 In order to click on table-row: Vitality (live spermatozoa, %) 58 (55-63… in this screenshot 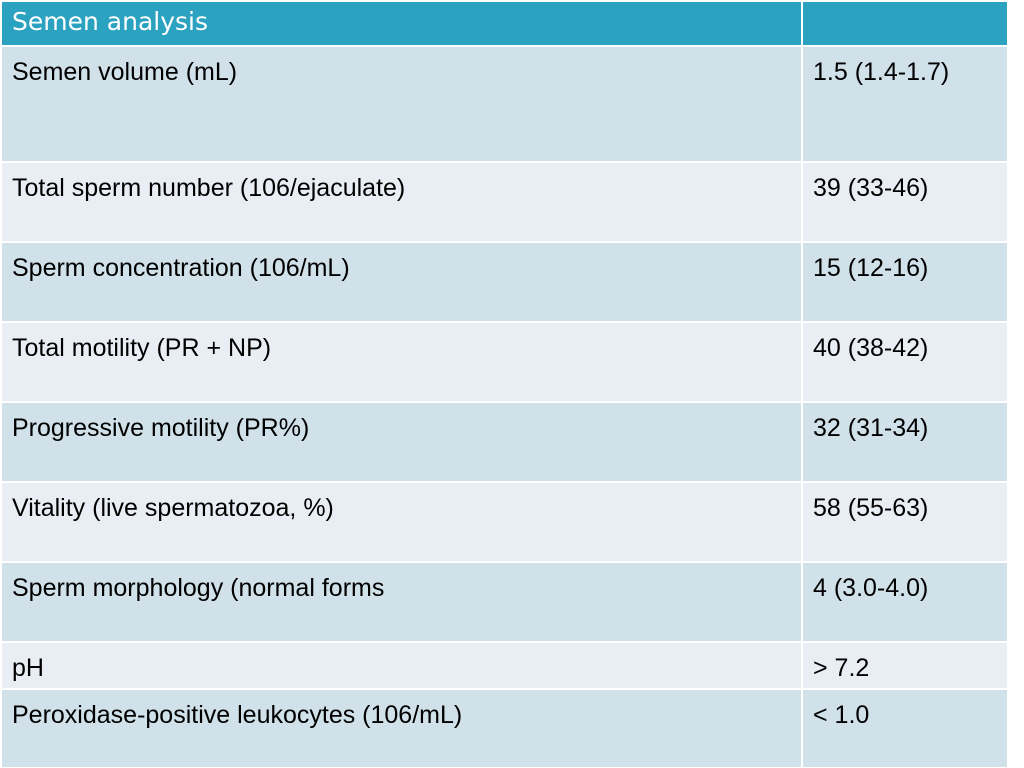, I will do `click(504, 522)`.